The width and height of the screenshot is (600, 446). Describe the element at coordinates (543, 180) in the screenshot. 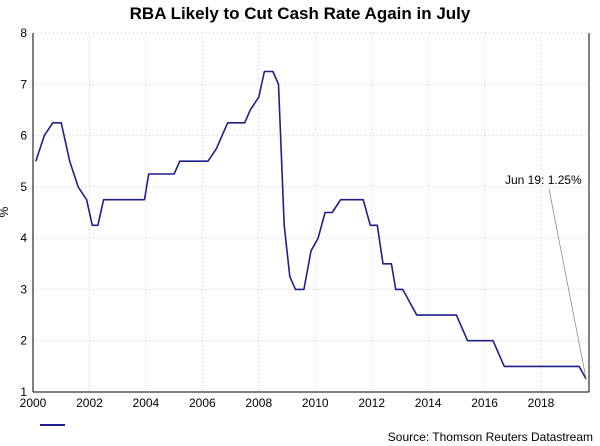

I see `annotation-label: Jun 19: 1.25%` at that location.